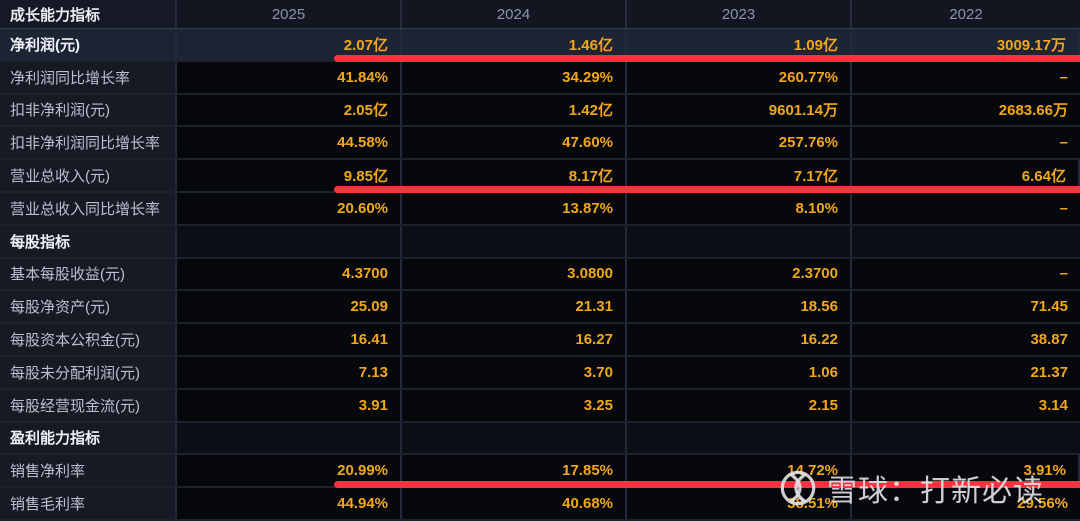 The width and height of the screenshot is (1080, 521). What do you see at coordinates (739, 14) in the screenshot?
I see `column-header-2023: 2023` at bounding box center [739, 14].